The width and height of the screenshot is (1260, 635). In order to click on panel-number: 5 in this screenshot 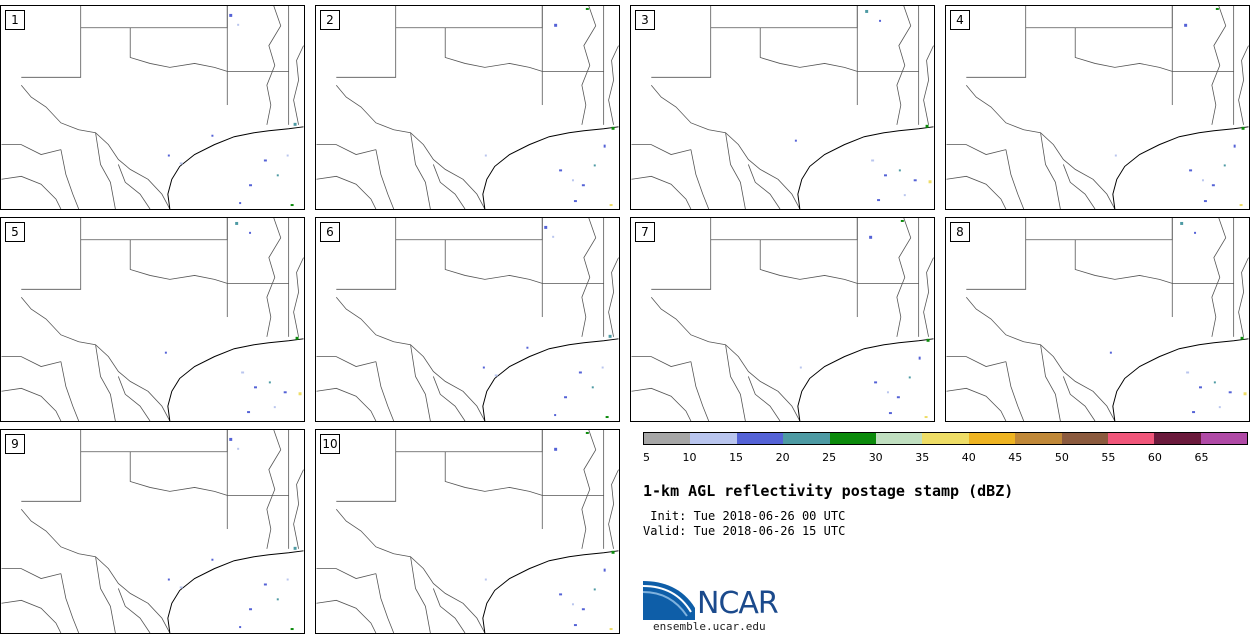, I will do `click(15, 232)`.